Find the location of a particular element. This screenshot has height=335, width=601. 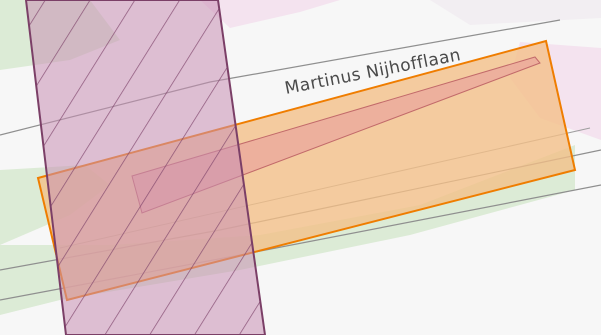

light-area-top-right is located at coordinates (515, 12).